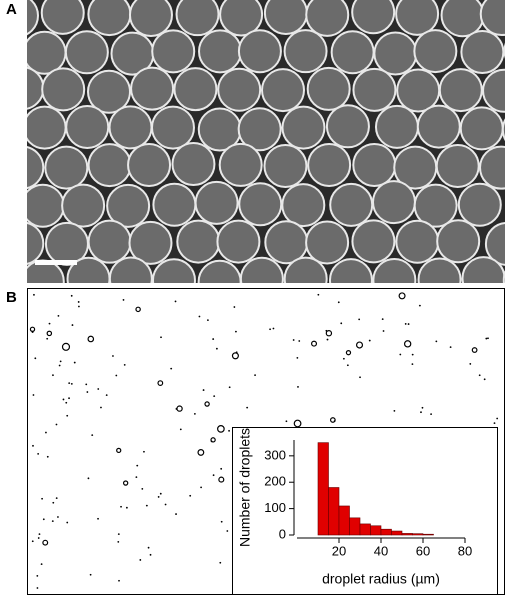 This screenshot has width=510, height=604. Describe the element at coordinates (282, 533) in the screenshot. I see `y-tick-label: 0` at that location.